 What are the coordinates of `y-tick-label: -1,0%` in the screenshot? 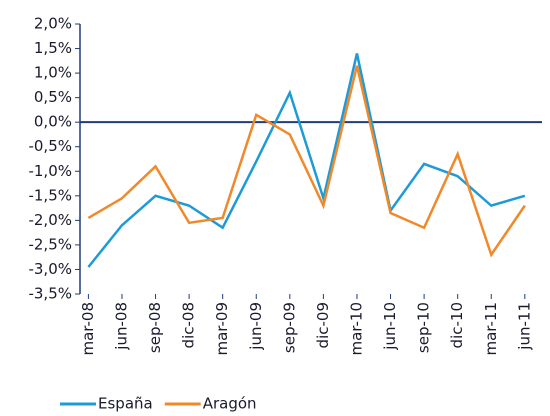 It's located at (50, 171).